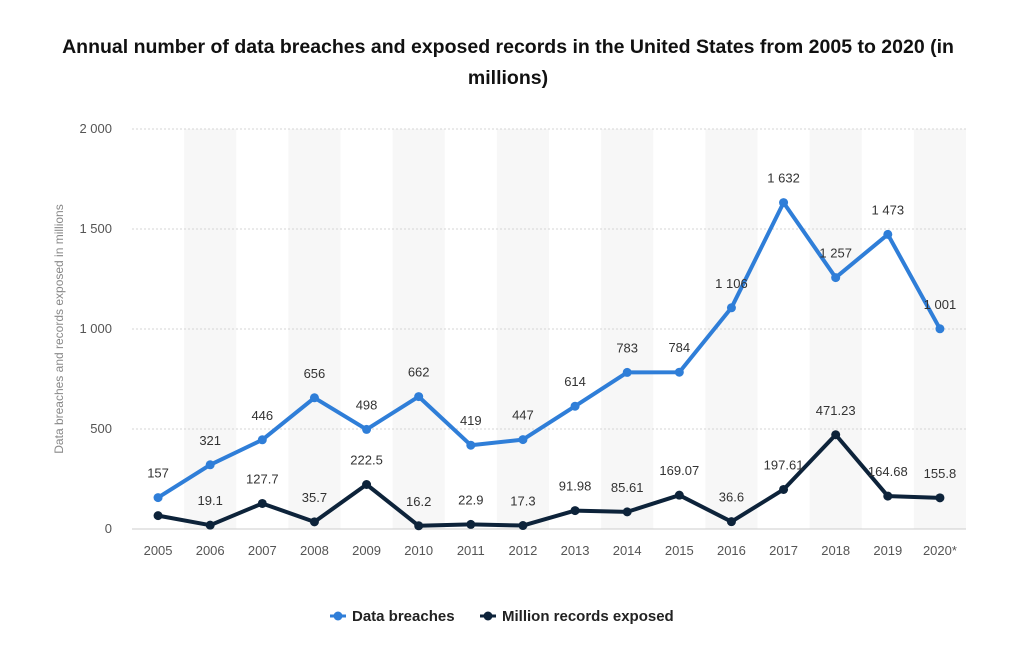 The image size is (1016, 668). I want to click on x-tick-label: 2013, so click(575, 550).